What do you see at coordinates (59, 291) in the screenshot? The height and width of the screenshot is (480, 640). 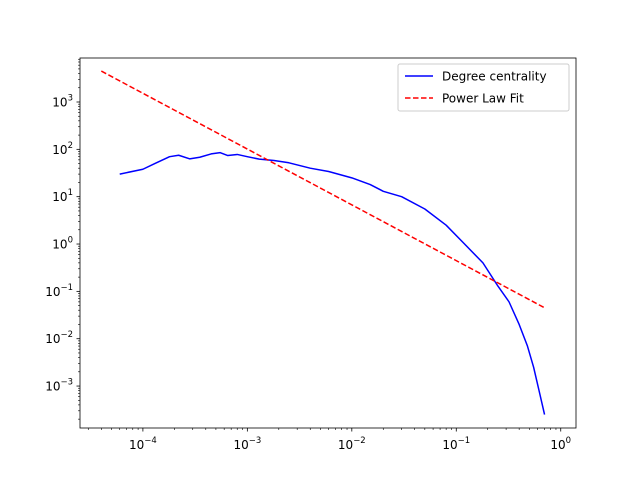 I see `y-tick-label: 10⁻¹` at bounding box center [59, 291].